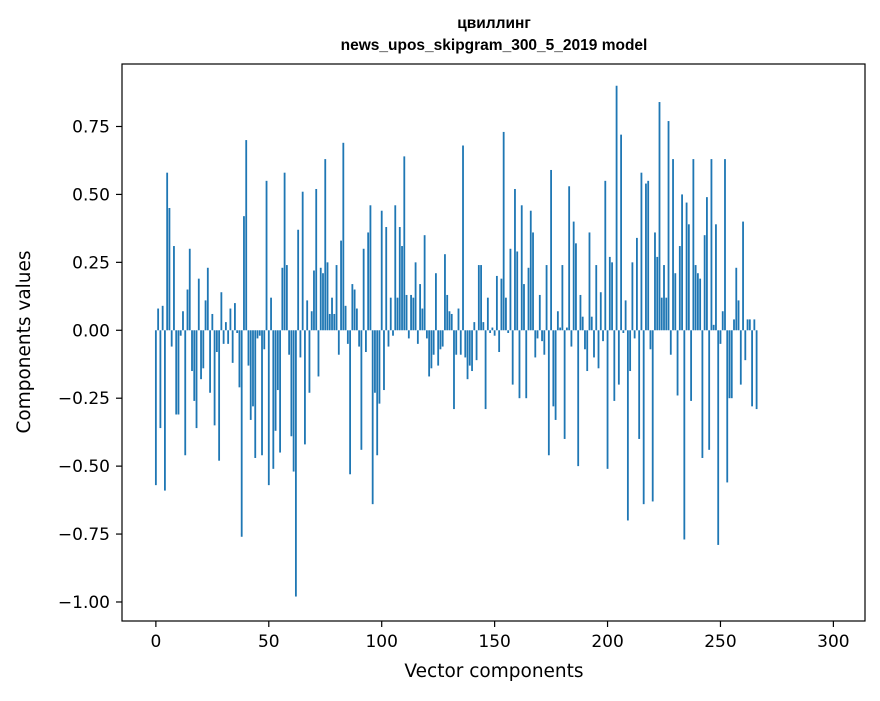 The height and width of the screenshot is (701, 880). I want to click on y-axis-ticks: 0.75 0.50 0.25 0.00 −0.25 −0.50 −0.75 −1.00, so click(90, 365).